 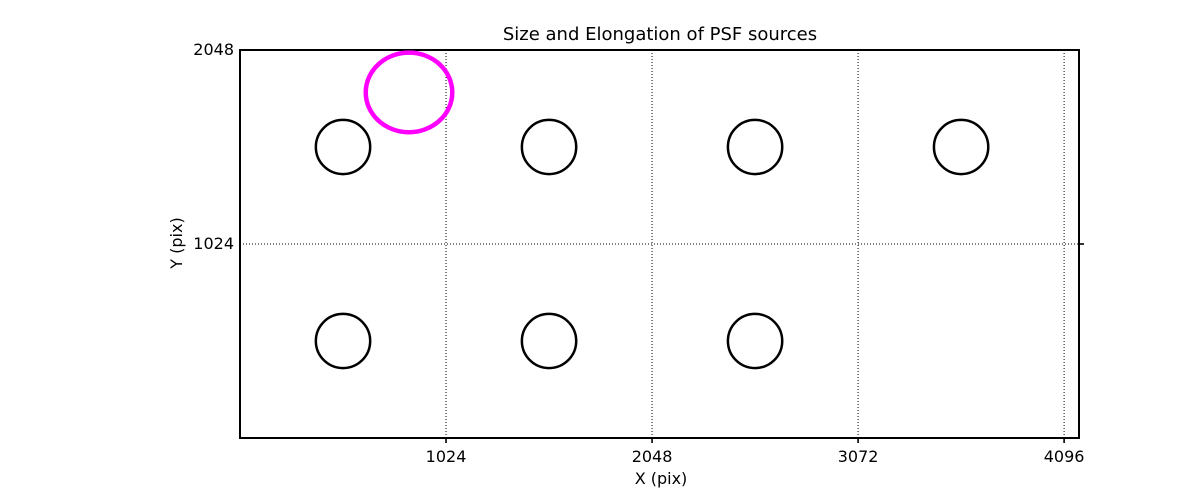 I want to click on x-tick-label: 4096, so click(x=1064, y=456).